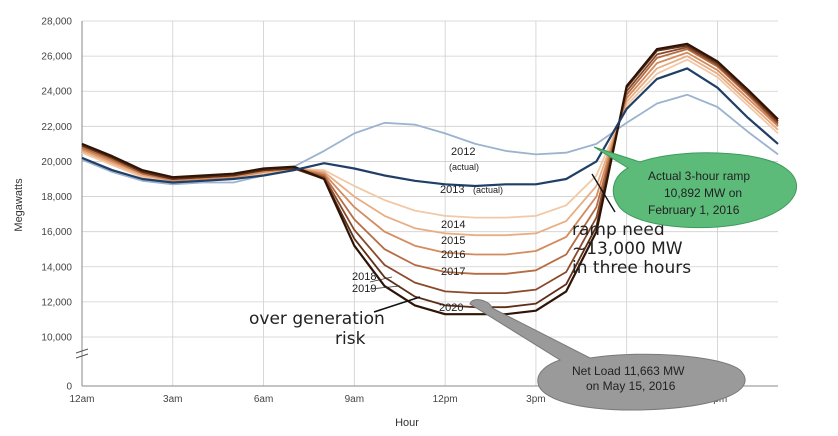 This screenshot has width=838, height=436. Describe the element at coordinates (703, 193) in the screenshot. I see `green-callout-text-2: 10,892 MW on` at that location.